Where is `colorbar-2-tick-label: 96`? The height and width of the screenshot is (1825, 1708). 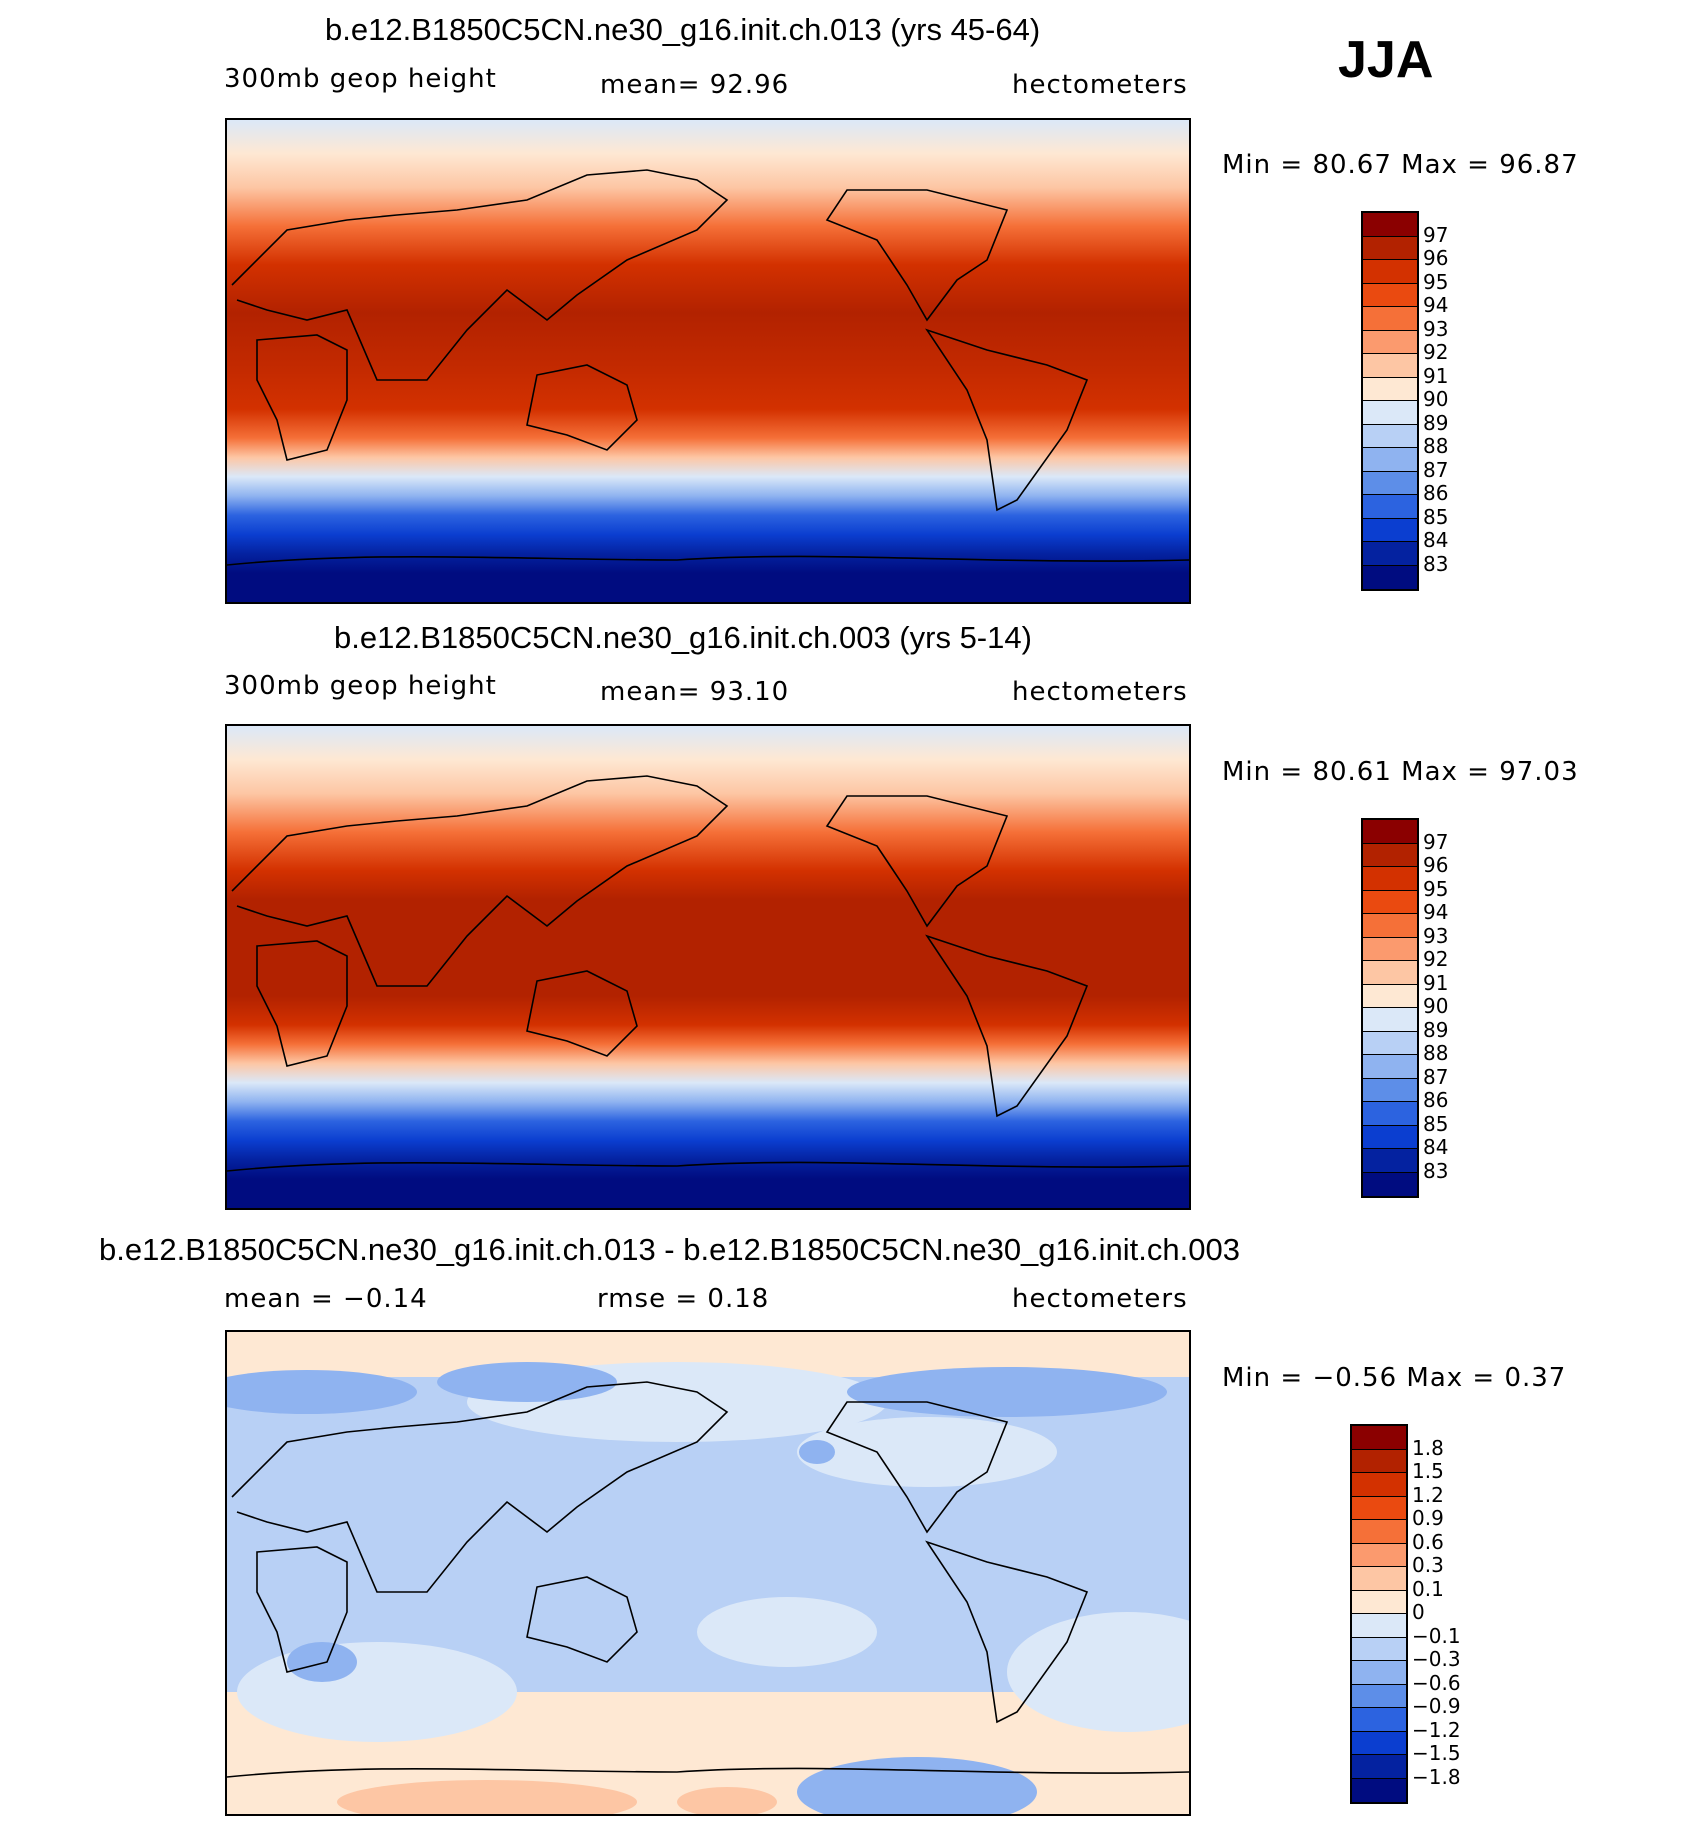 colorbar-2-tick-label: 96 is located at coordinates (1436, 865).